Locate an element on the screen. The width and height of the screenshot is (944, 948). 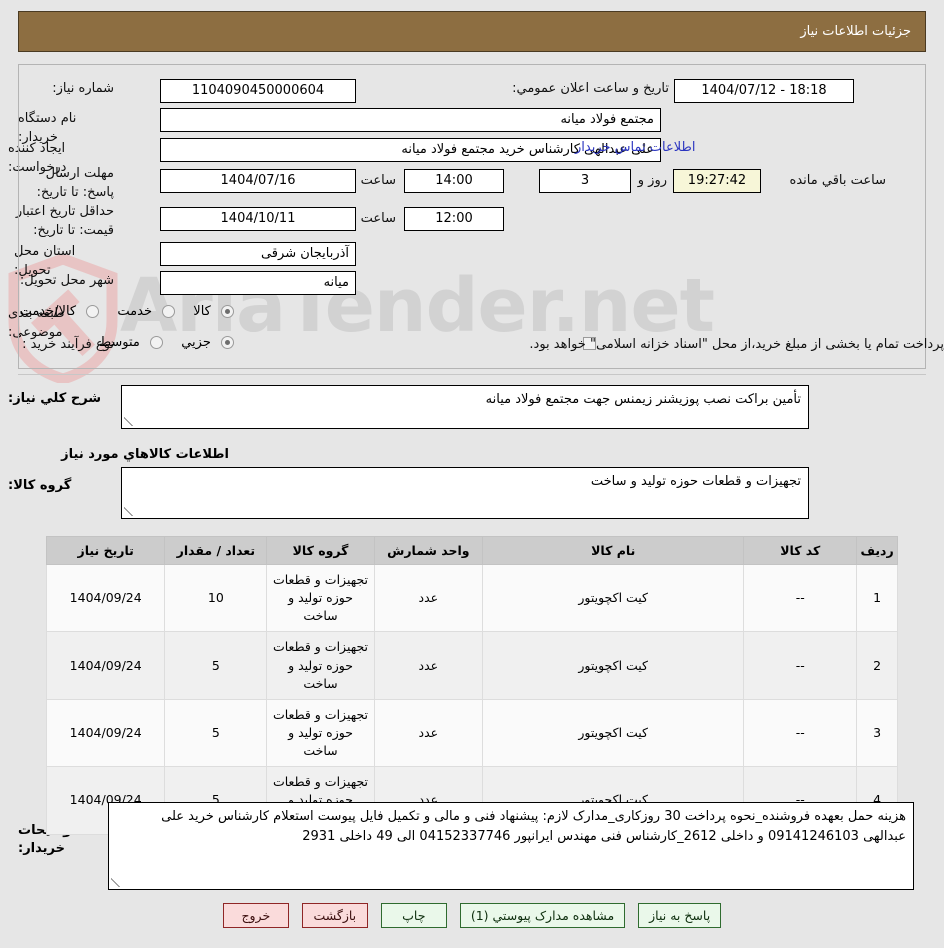
countdown-suffix-label: ساعت باقي مانده is located at coordinates (837, 180).